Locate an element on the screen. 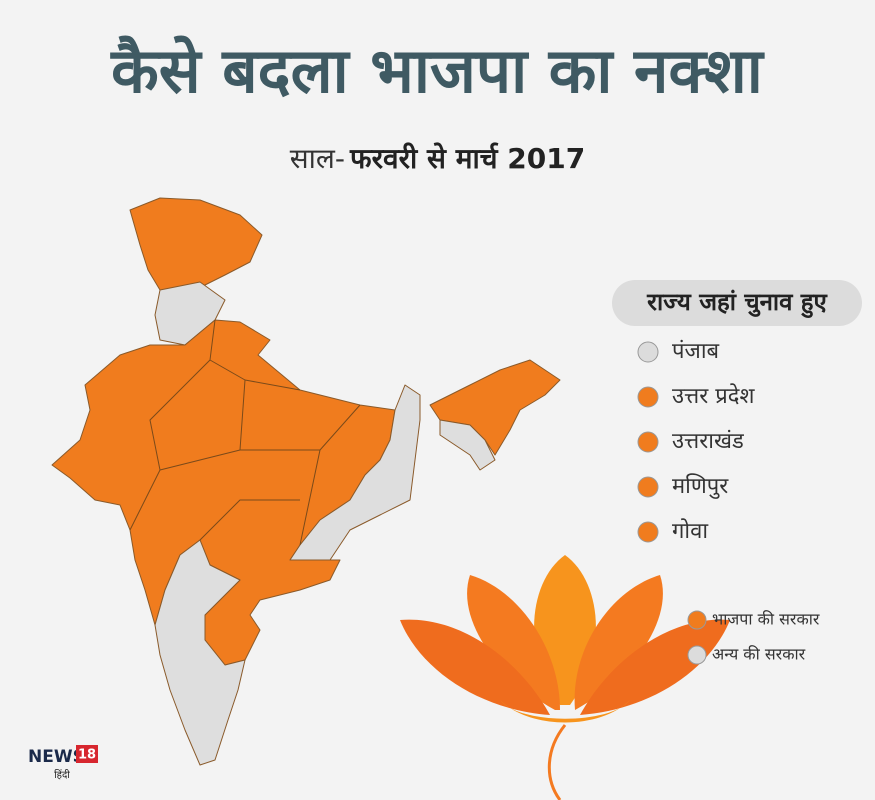 This screenshot has height=800, width=875. legend-label: उत्तराखंड is located at coordinates (708, 441).